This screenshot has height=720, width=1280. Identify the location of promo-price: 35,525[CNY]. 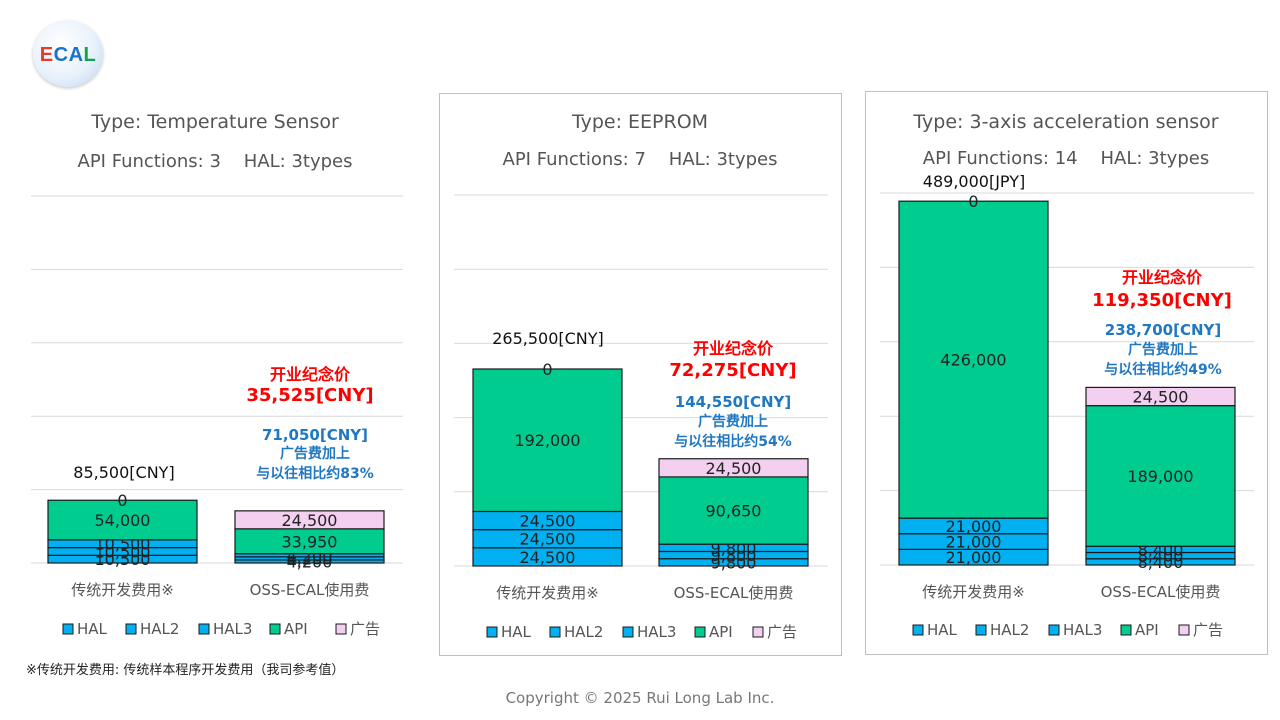
(309, 395).